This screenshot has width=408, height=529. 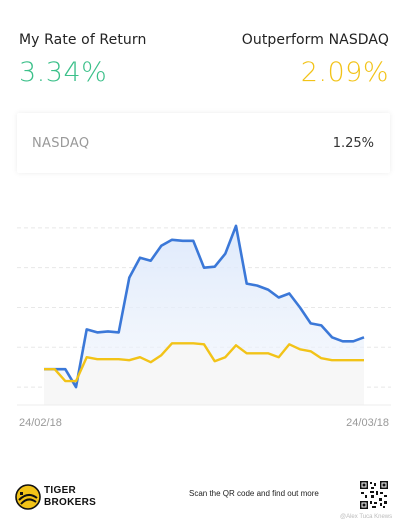 I want to click on outperform-label: Outperform NASDAQ, so click(x=315, y=40).